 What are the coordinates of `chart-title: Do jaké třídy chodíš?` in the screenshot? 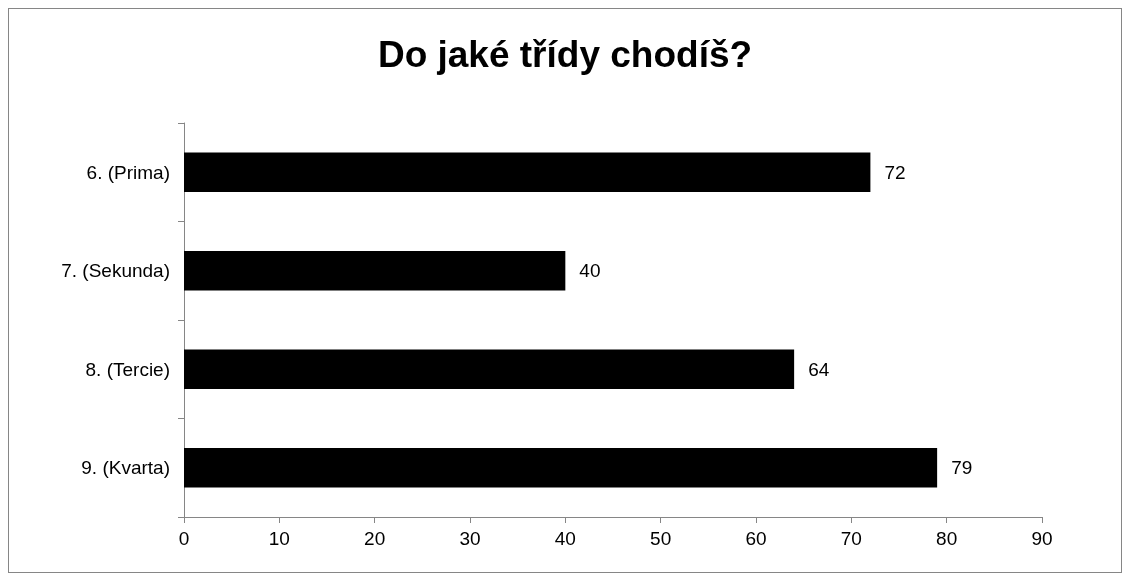 It's located at (565, 54).